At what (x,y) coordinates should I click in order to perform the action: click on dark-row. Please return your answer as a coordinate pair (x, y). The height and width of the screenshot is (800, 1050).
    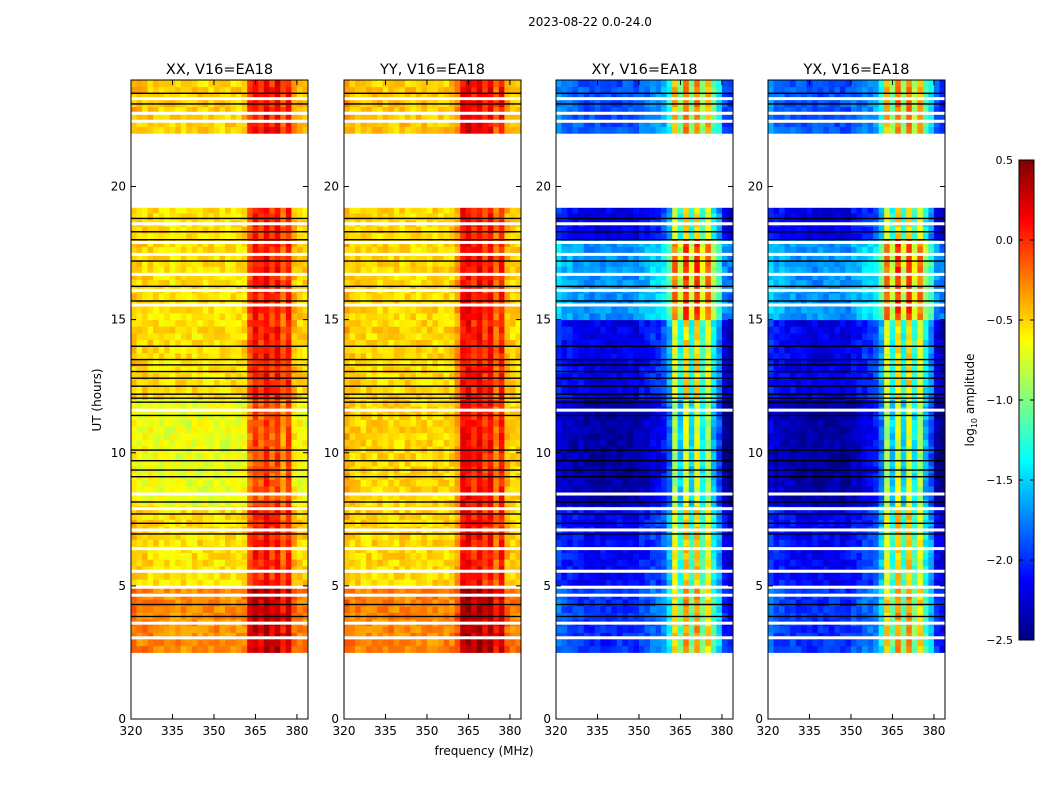
    Looking at the image, I should click on (219, 301).